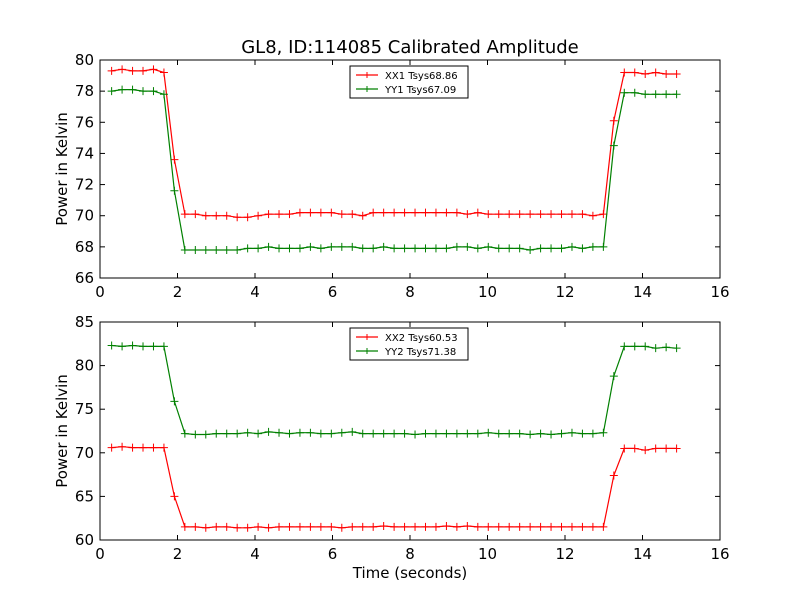 This screenshot has width=800, height=600. What do you see at coordinates (84, 453) in the screenshot?
I see `y-tick-label: 70` at bounding box center [84, 453].